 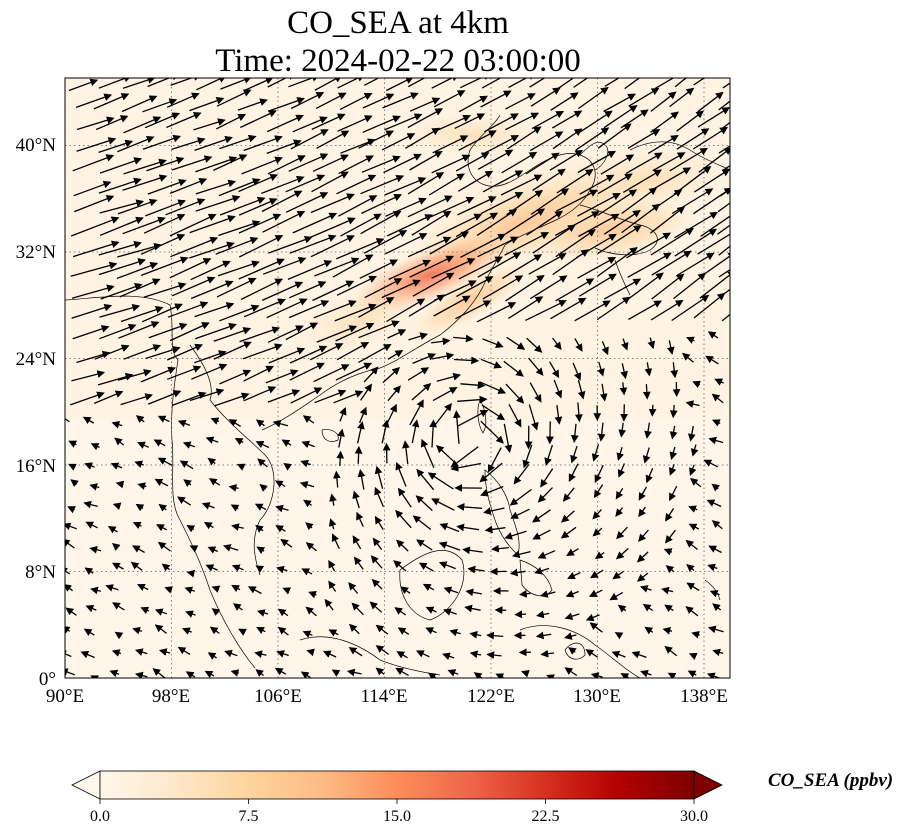 I want to click on lon-tick-label: 130°E, so click(x=597, y=696).